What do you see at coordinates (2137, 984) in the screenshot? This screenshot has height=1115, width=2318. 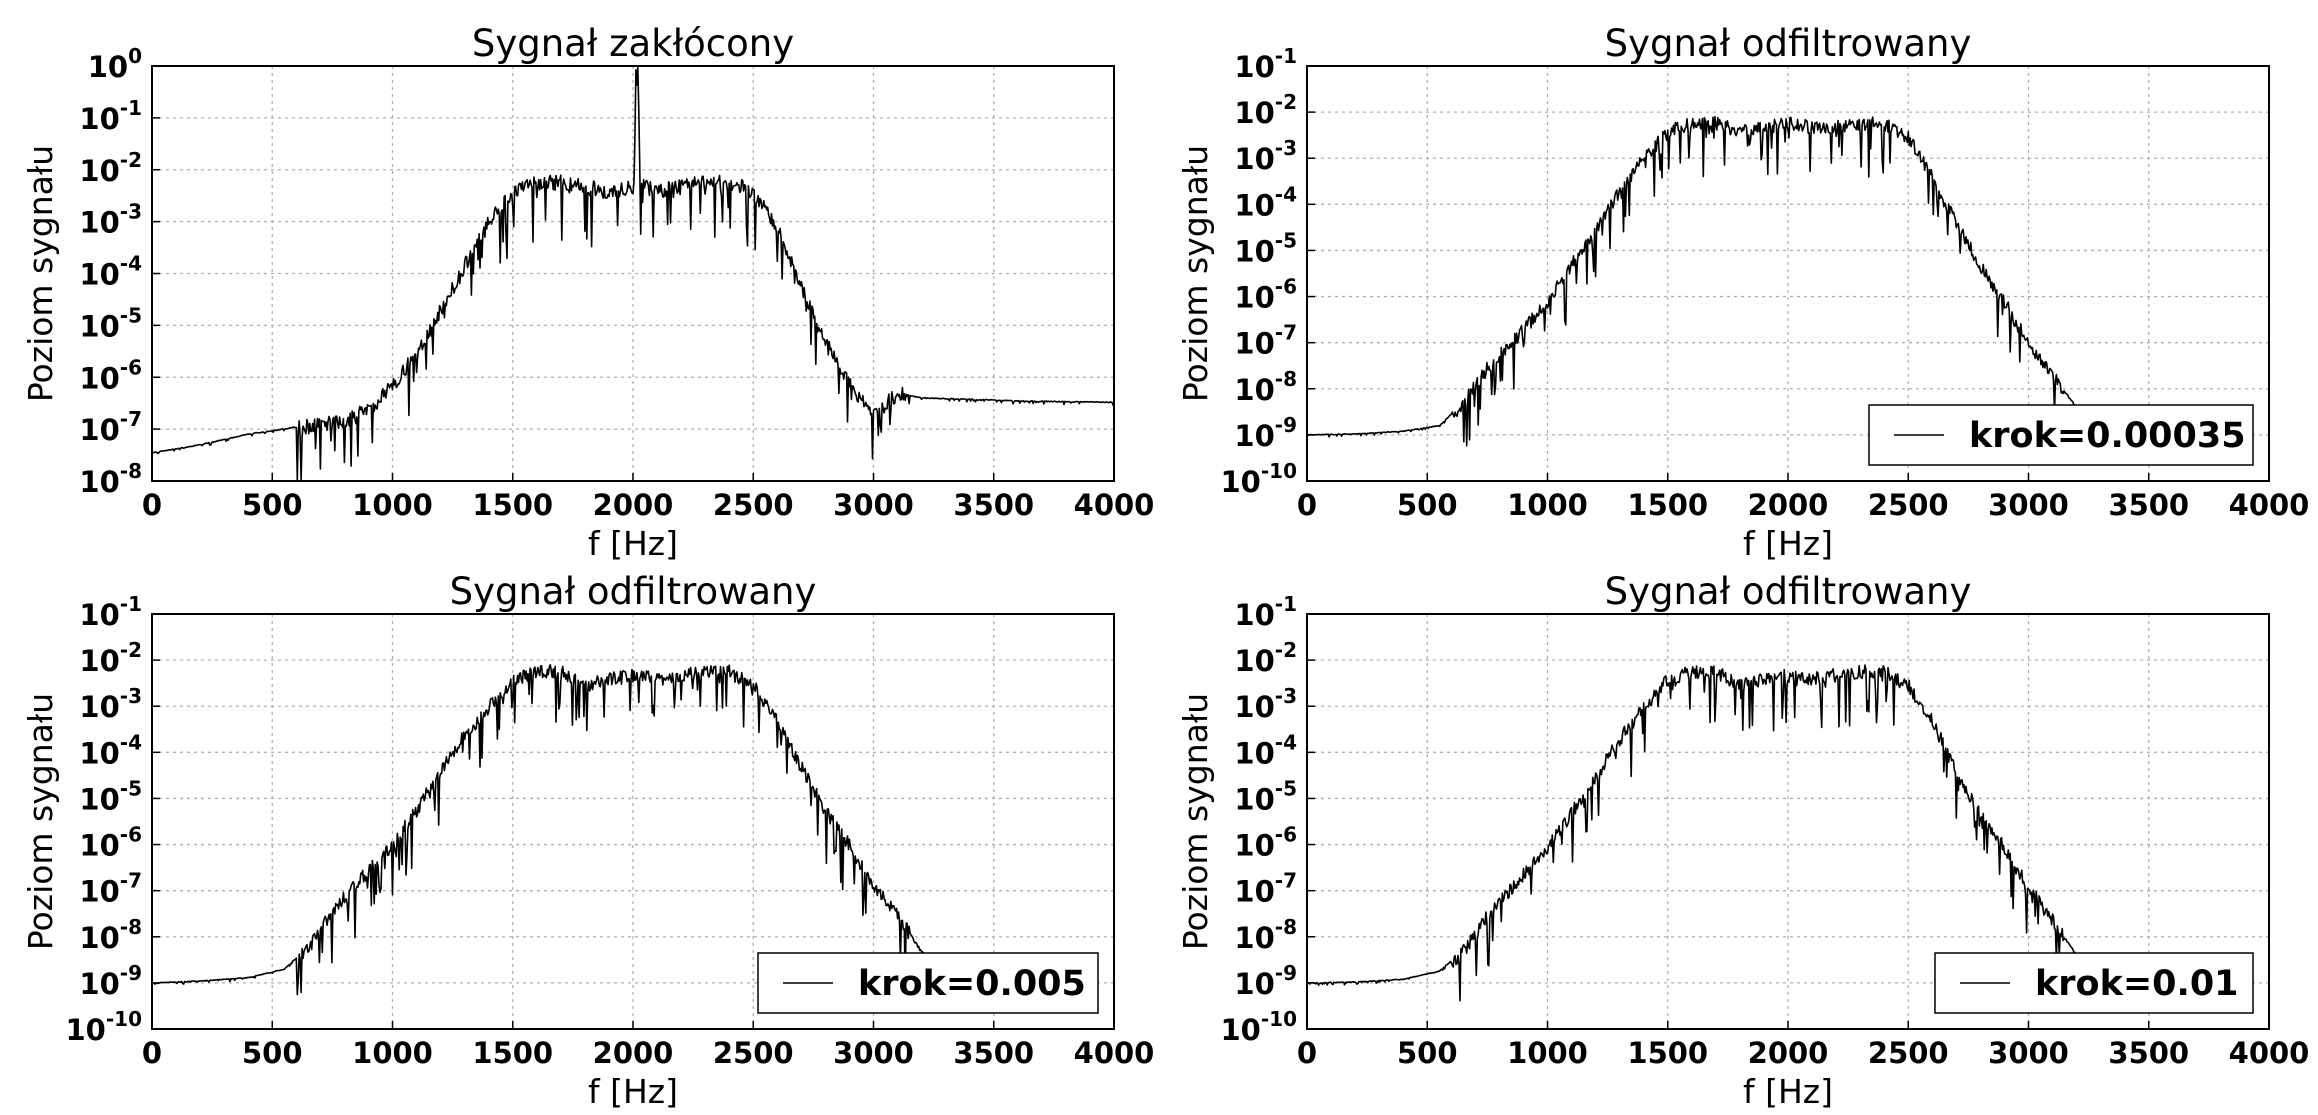 I see `legend-label: krok=0.01` at bounding box center [2137, 984].